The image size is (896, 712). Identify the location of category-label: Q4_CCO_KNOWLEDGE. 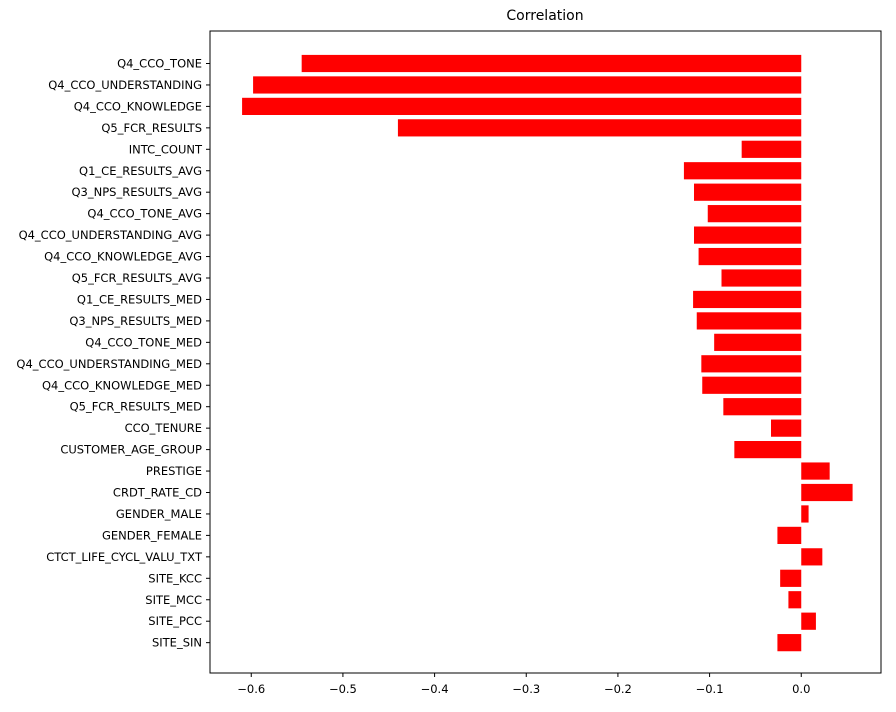
(138, 106).